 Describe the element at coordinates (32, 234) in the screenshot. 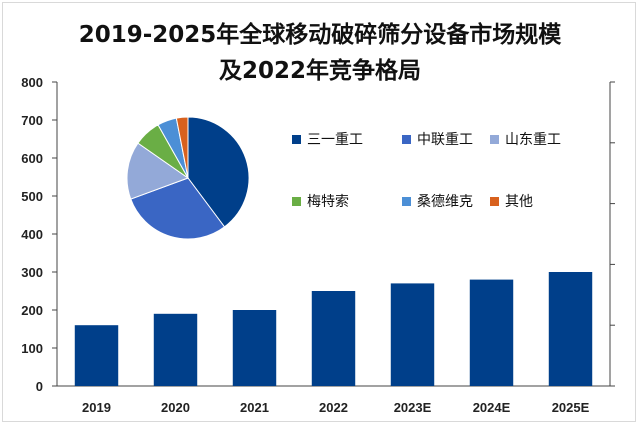

I see `y-tick-label: 400` at that location.